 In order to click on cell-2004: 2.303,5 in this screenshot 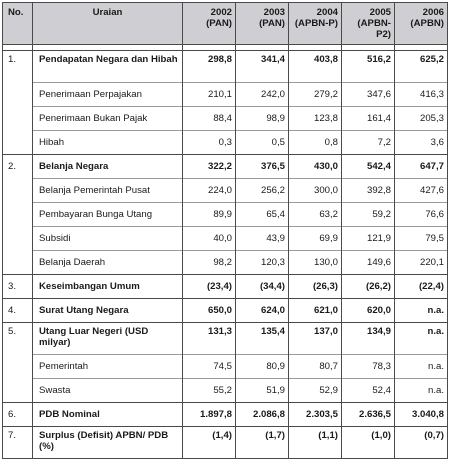, I will do `click(315, 414)`.